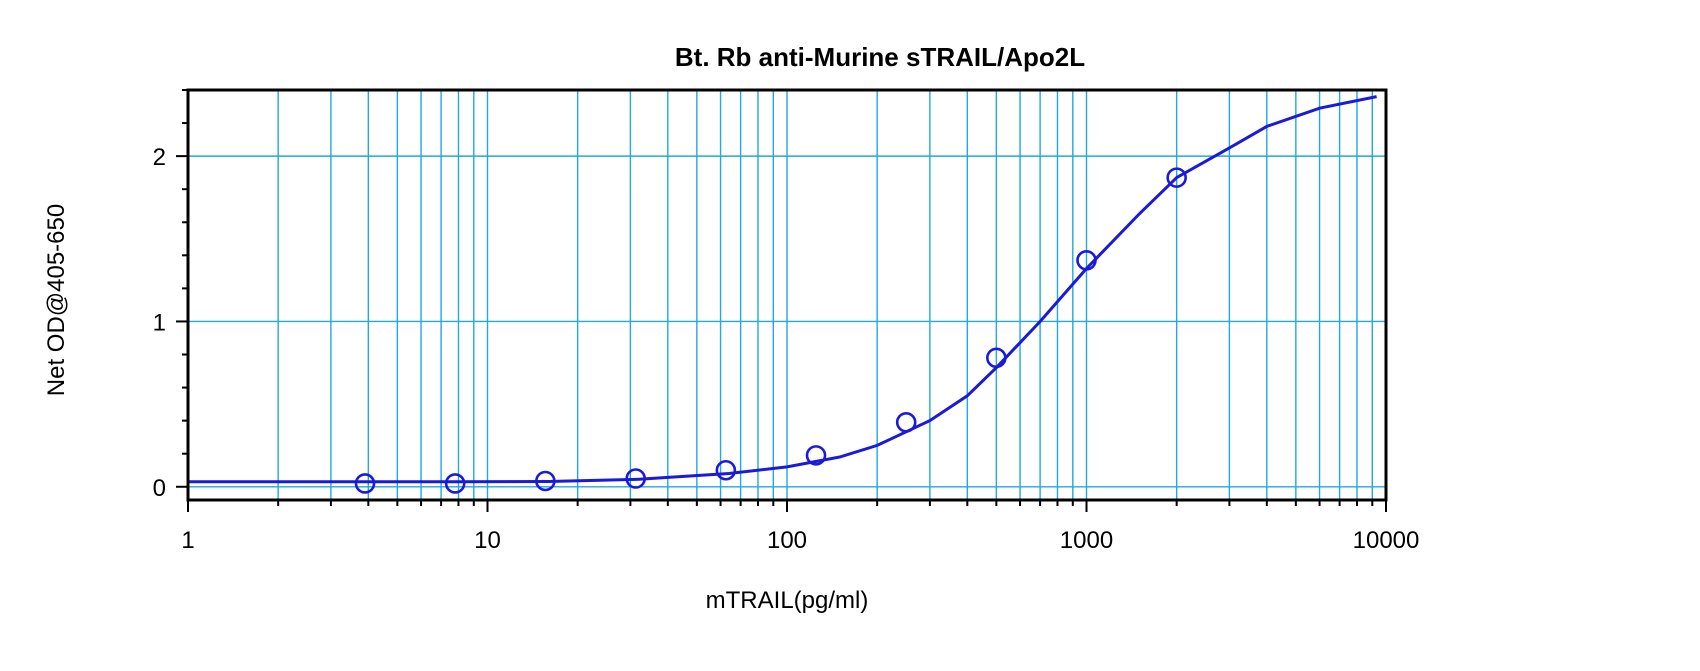 The image size is (1700, 671). Describe the element at coordinates (56, 300) in the screenshot. I see `y-axis-label: Net OD@405-650` at that location.